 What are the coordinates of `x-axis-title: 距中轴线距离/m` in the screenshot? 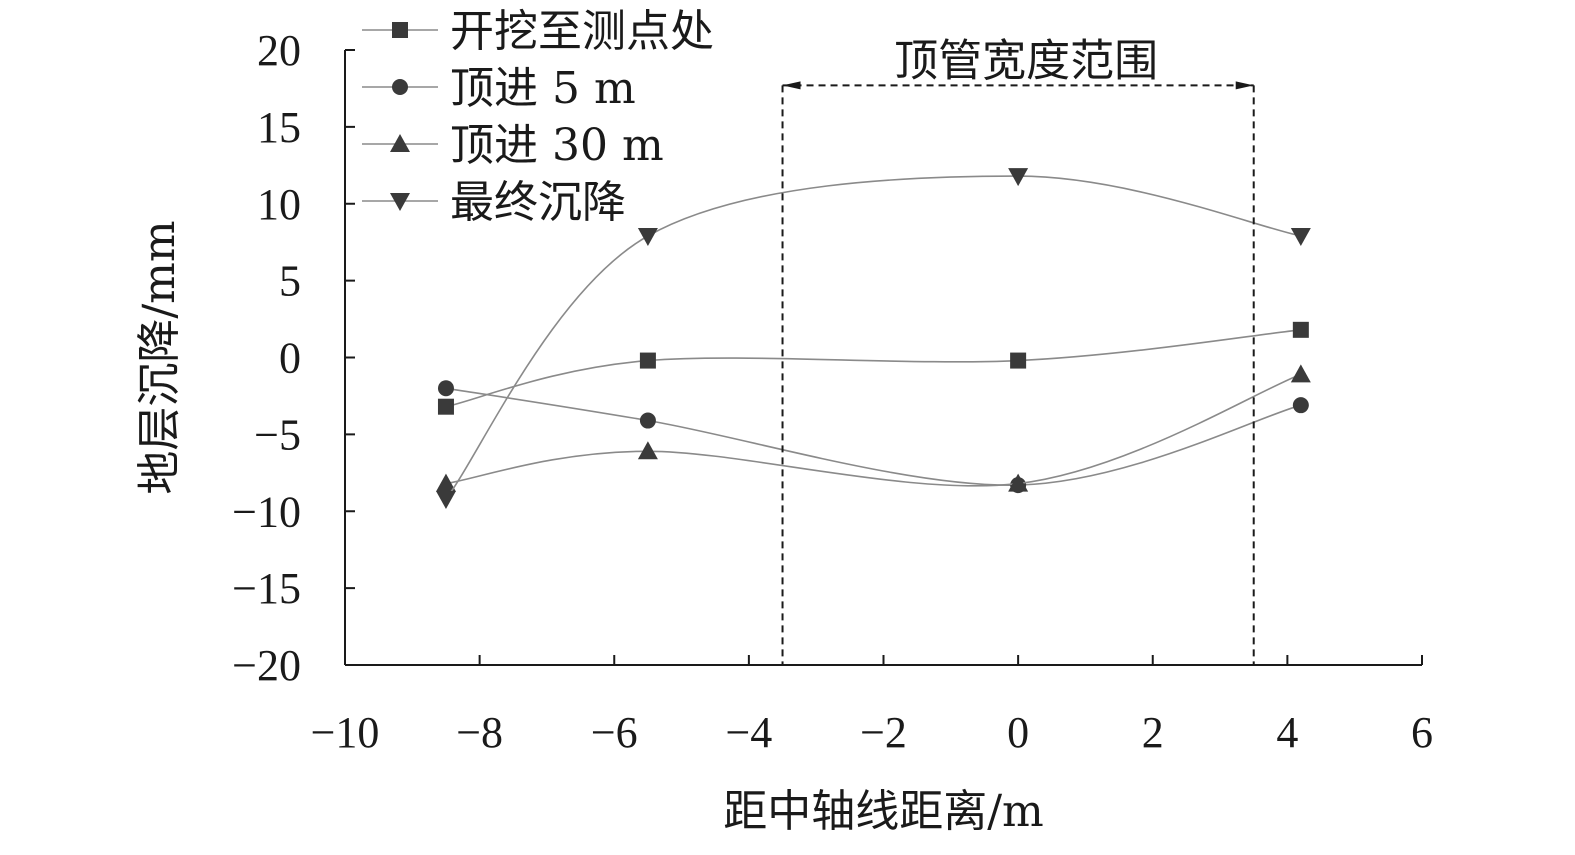 It's located at (883, 811).